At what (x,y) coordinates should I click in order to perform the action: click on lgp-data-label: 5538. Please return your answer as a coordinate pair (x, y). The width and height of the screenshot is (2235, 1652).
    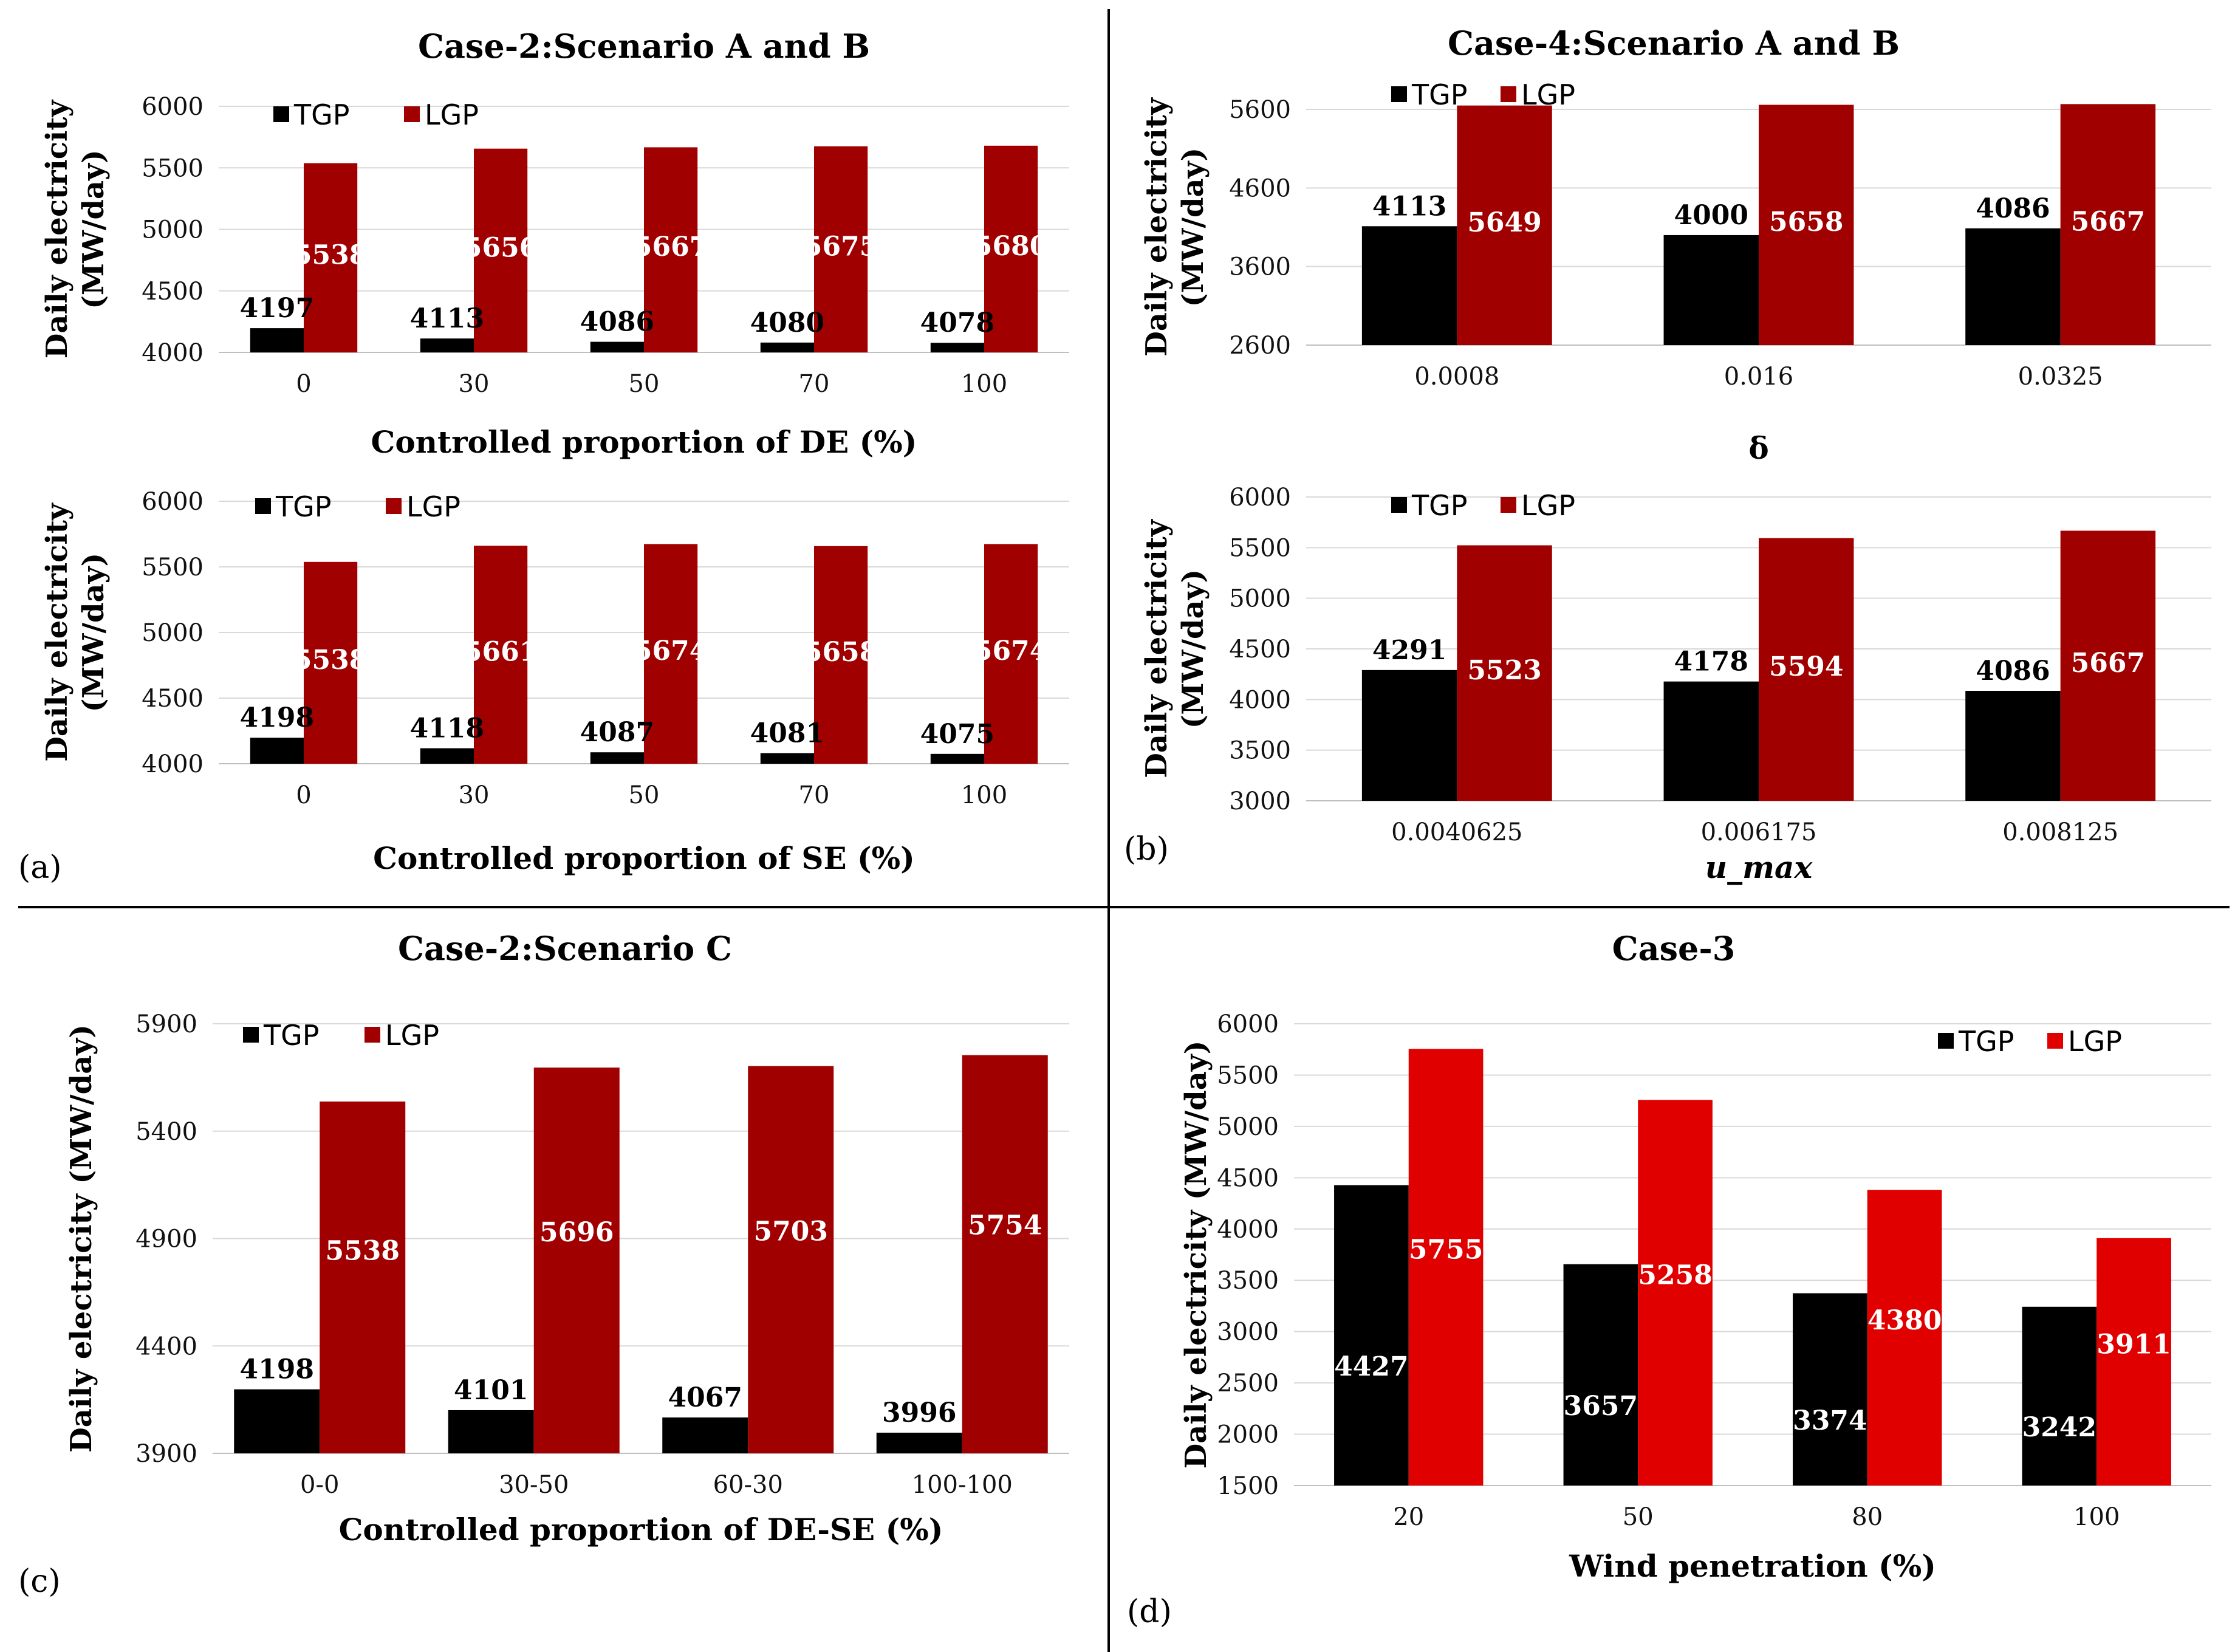
    Looking at the image, I should click on (363, 1251).